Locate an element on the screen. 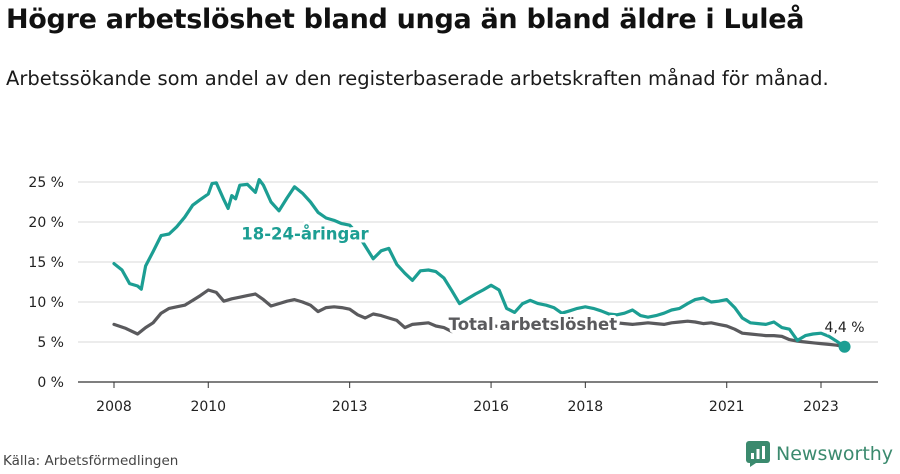 Image resolution: width=900 pixels, height=474 pixels. x-tick-label: 2023 is located at coordinates (821, 407).